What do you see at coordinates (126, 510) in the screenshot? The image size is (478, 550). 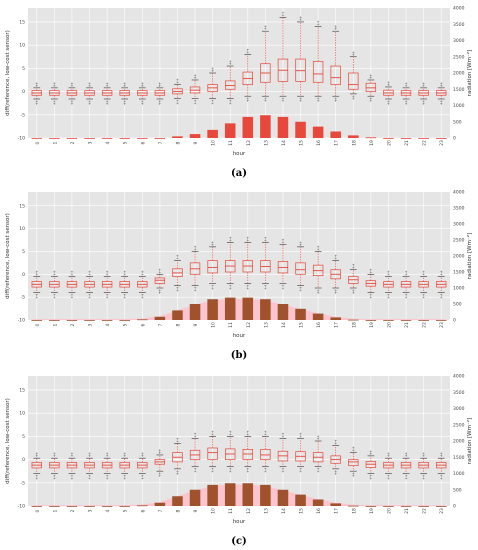 I see `x-tick-label: 5` at bounding box center [126, 510].